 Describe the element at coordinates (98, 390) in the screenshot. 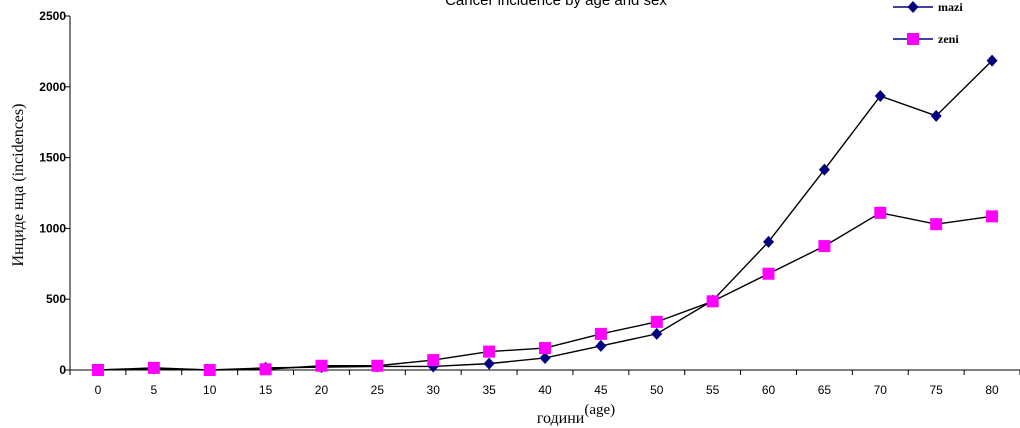

I see `x-tick-label: 0` at that location.